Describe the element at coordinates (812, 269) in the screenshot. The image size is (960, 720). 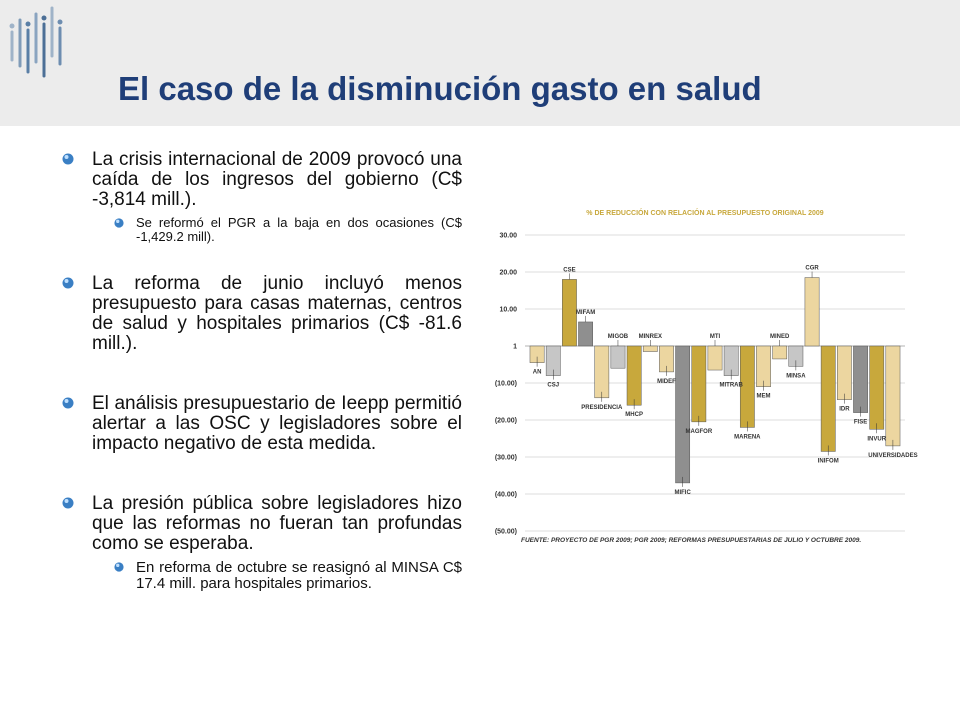
I see `category-label: CGR` at that location.